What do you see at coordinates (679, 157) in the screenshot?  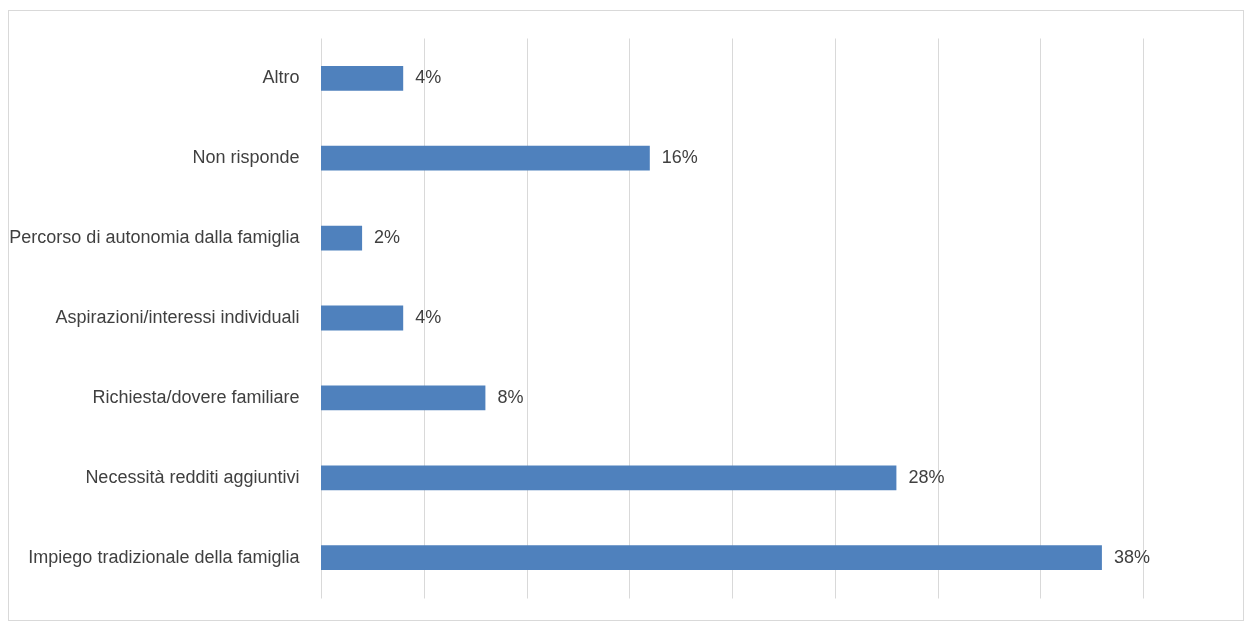 I see `data-label: 16%` at bounding box center [679, 157].